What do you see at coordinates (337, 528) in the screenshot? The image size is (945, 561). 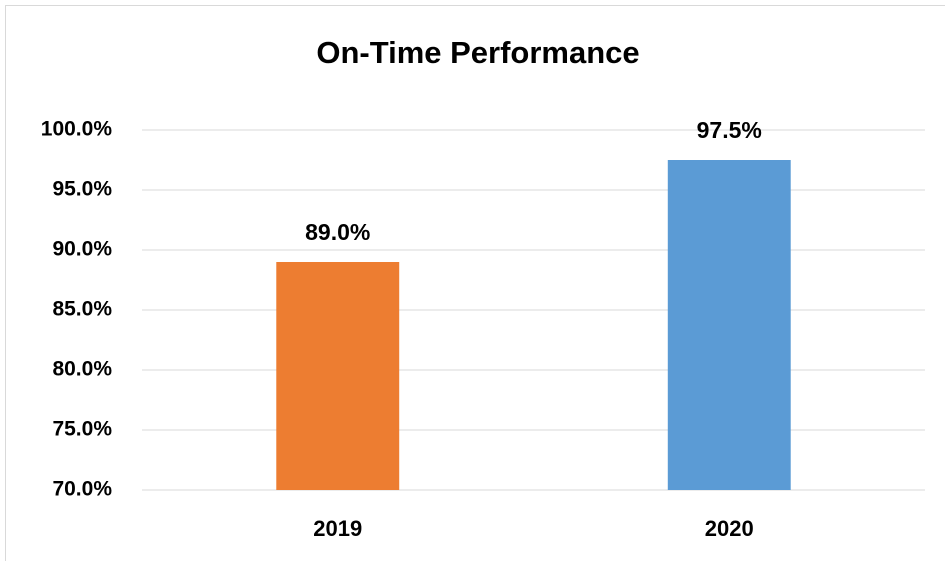 I see `x-tick-label: 2019` at bounding box center [337, 528].